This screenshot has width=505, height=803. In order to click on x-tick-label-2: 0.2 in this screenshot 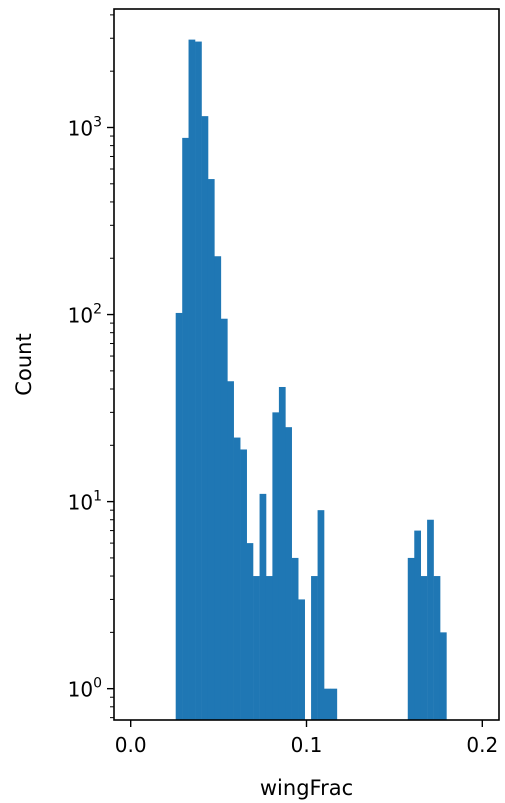, I will do `click(482, 745)`.